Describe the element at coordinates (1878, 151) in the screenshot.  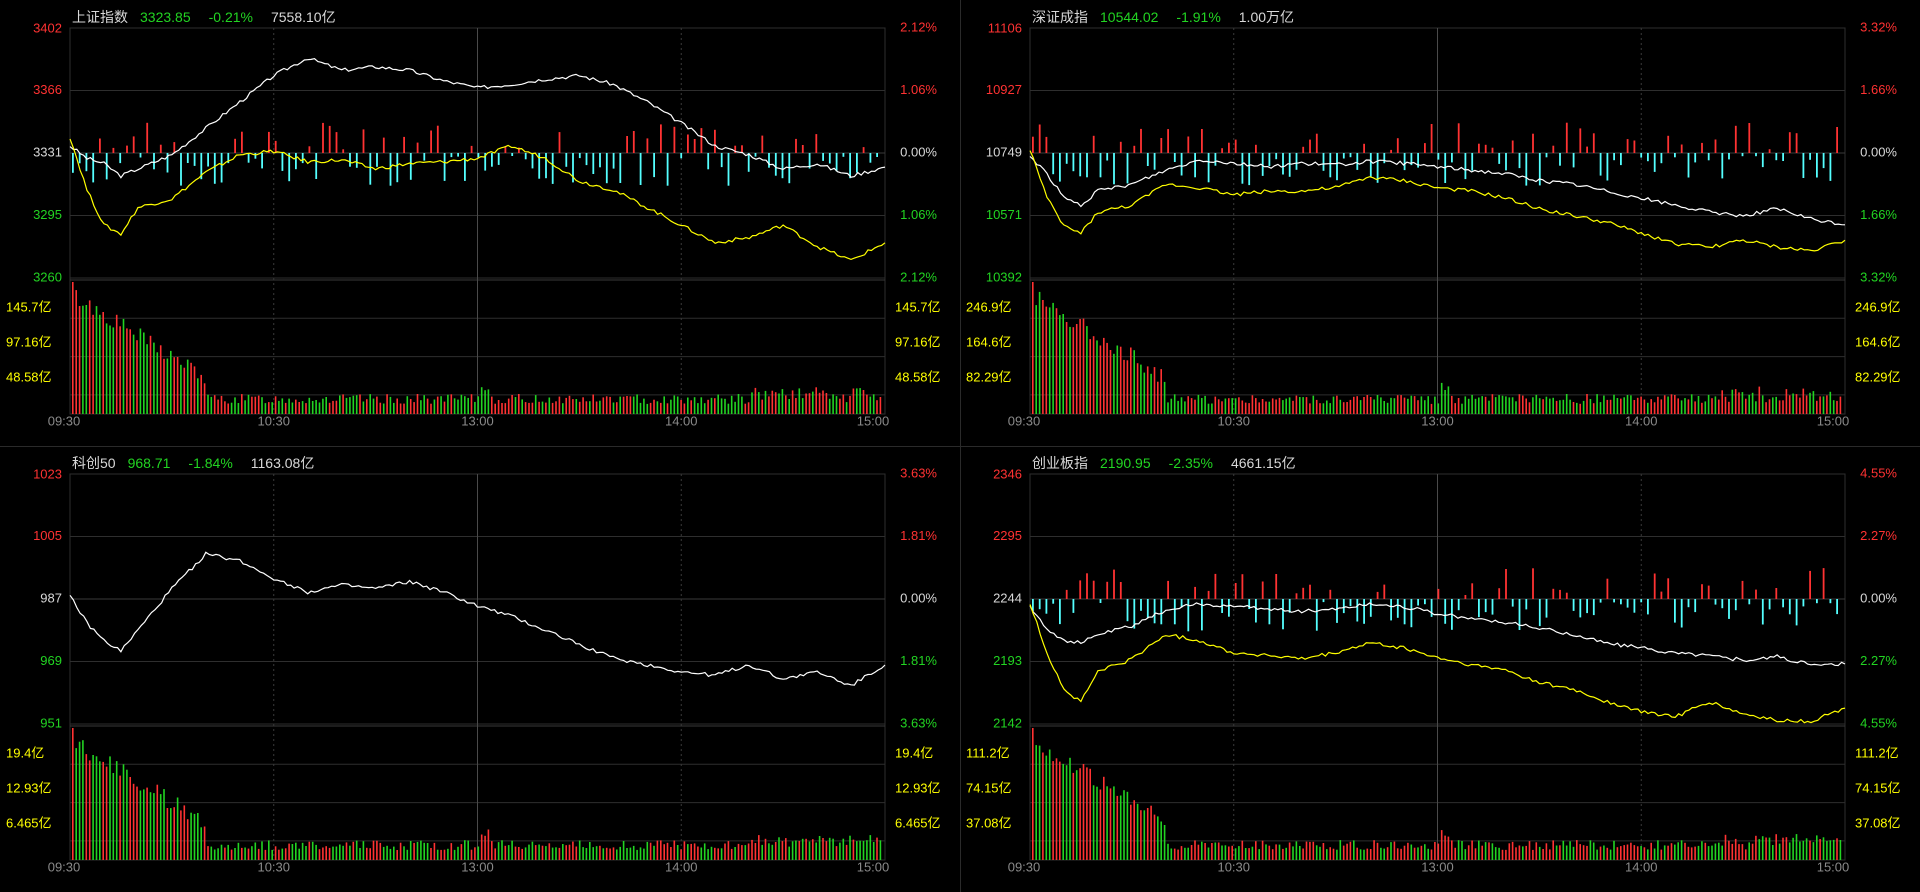
I see `y-tick-right: 0.00%` at that location.